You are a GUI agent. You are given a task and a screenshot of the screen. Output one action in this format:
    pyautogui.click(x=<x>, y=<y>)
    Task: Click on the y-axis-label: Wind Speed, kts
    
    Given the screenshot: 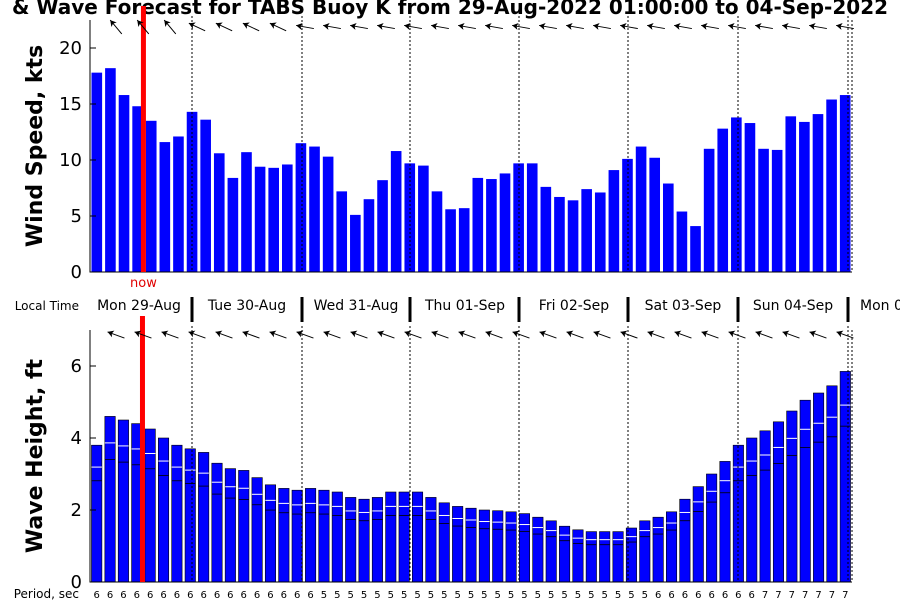 What is the action you would take?
    pyautogui.click(x=35, y=146)
    